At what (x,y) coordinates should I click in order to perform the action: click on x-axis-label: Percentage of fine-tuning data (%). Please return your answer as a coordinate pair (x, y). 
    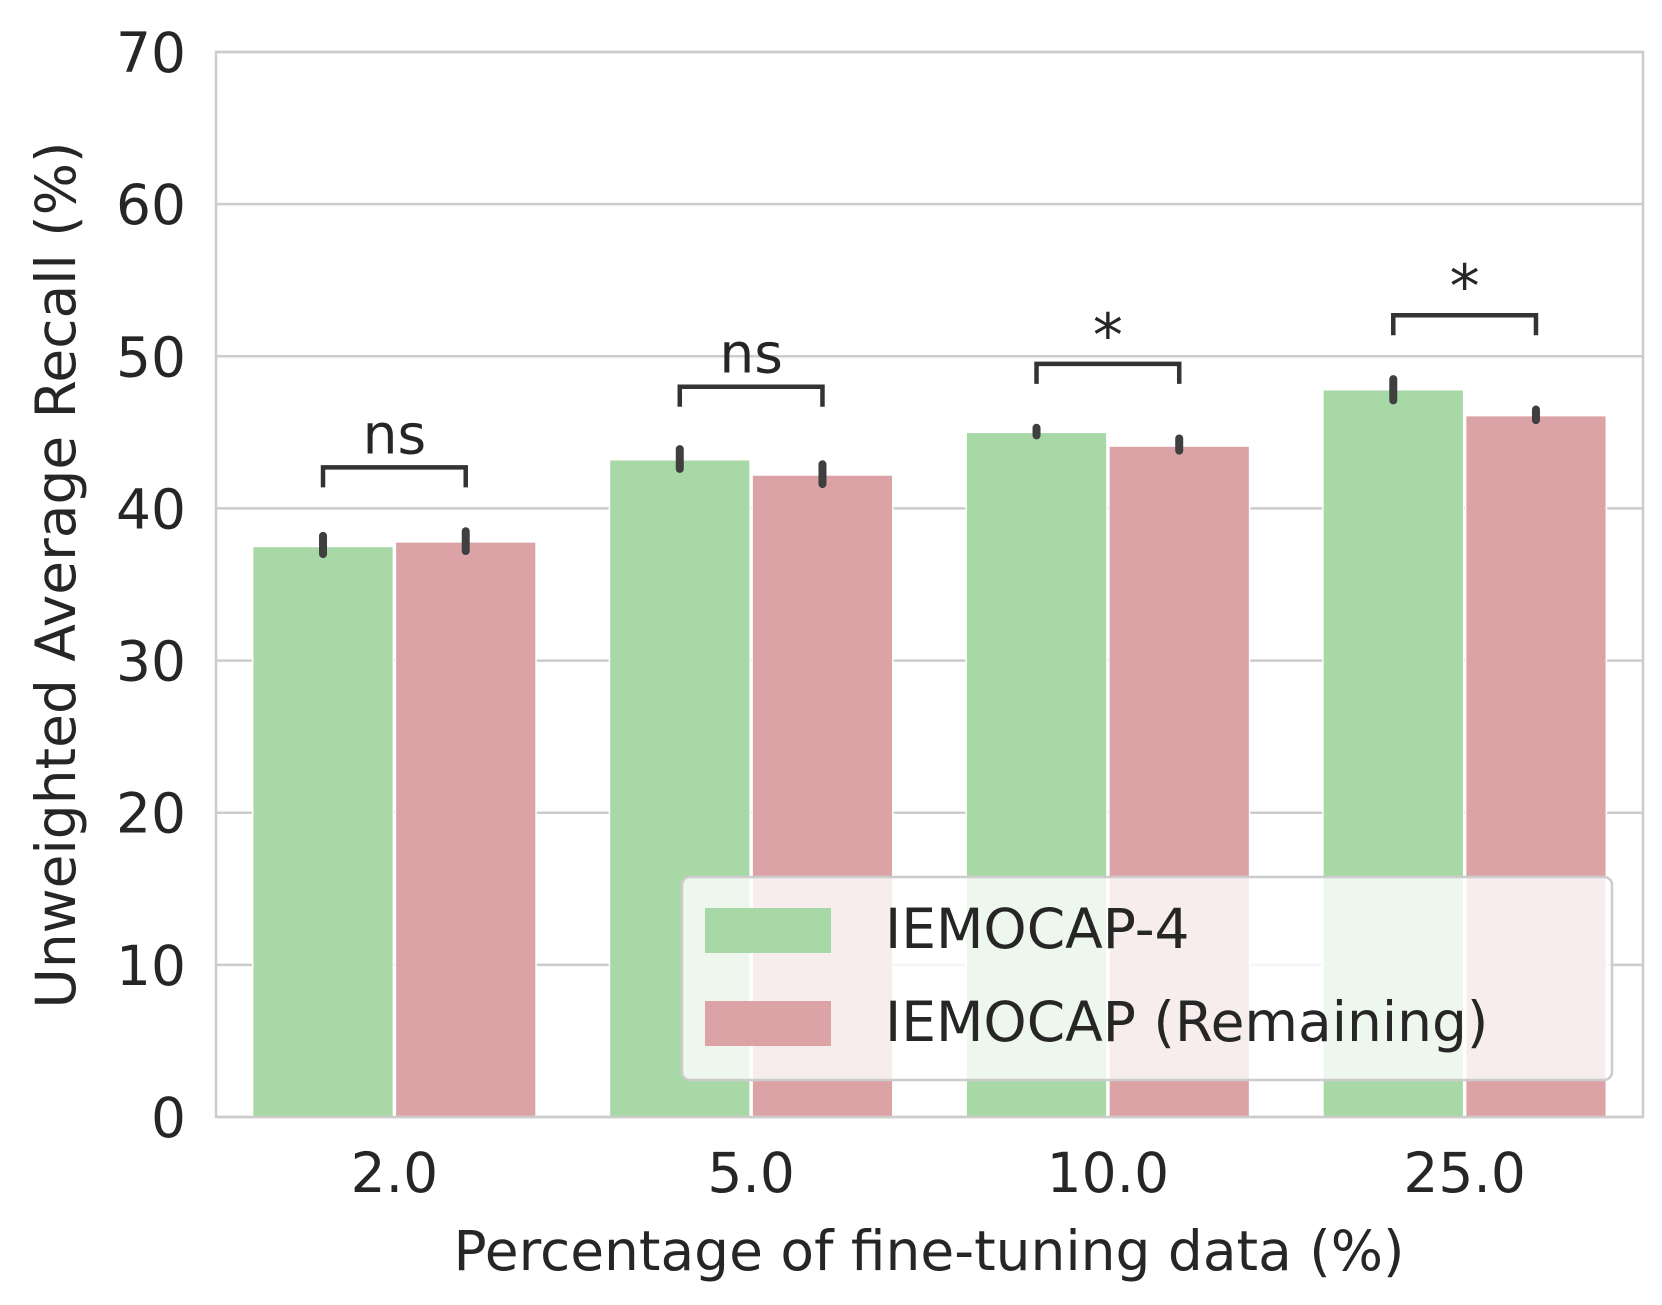
    Looking at the image, I should click on (929, 1251).